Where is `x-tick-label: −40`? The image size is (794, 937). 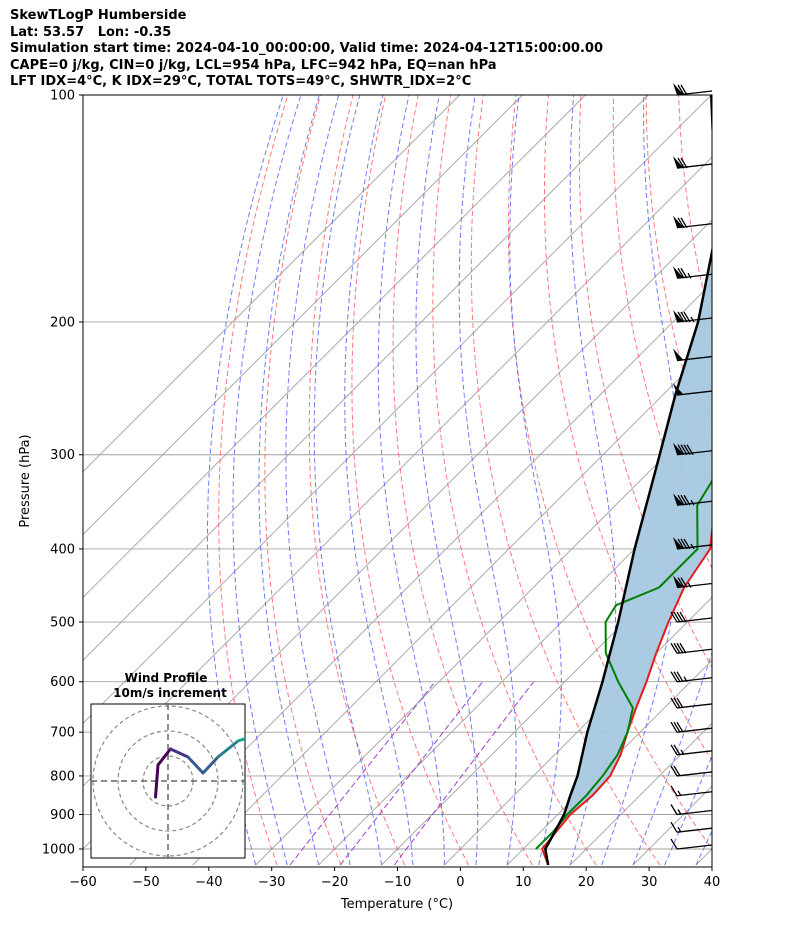
x-tick-label: −40 is located at coordinates (208, 882).